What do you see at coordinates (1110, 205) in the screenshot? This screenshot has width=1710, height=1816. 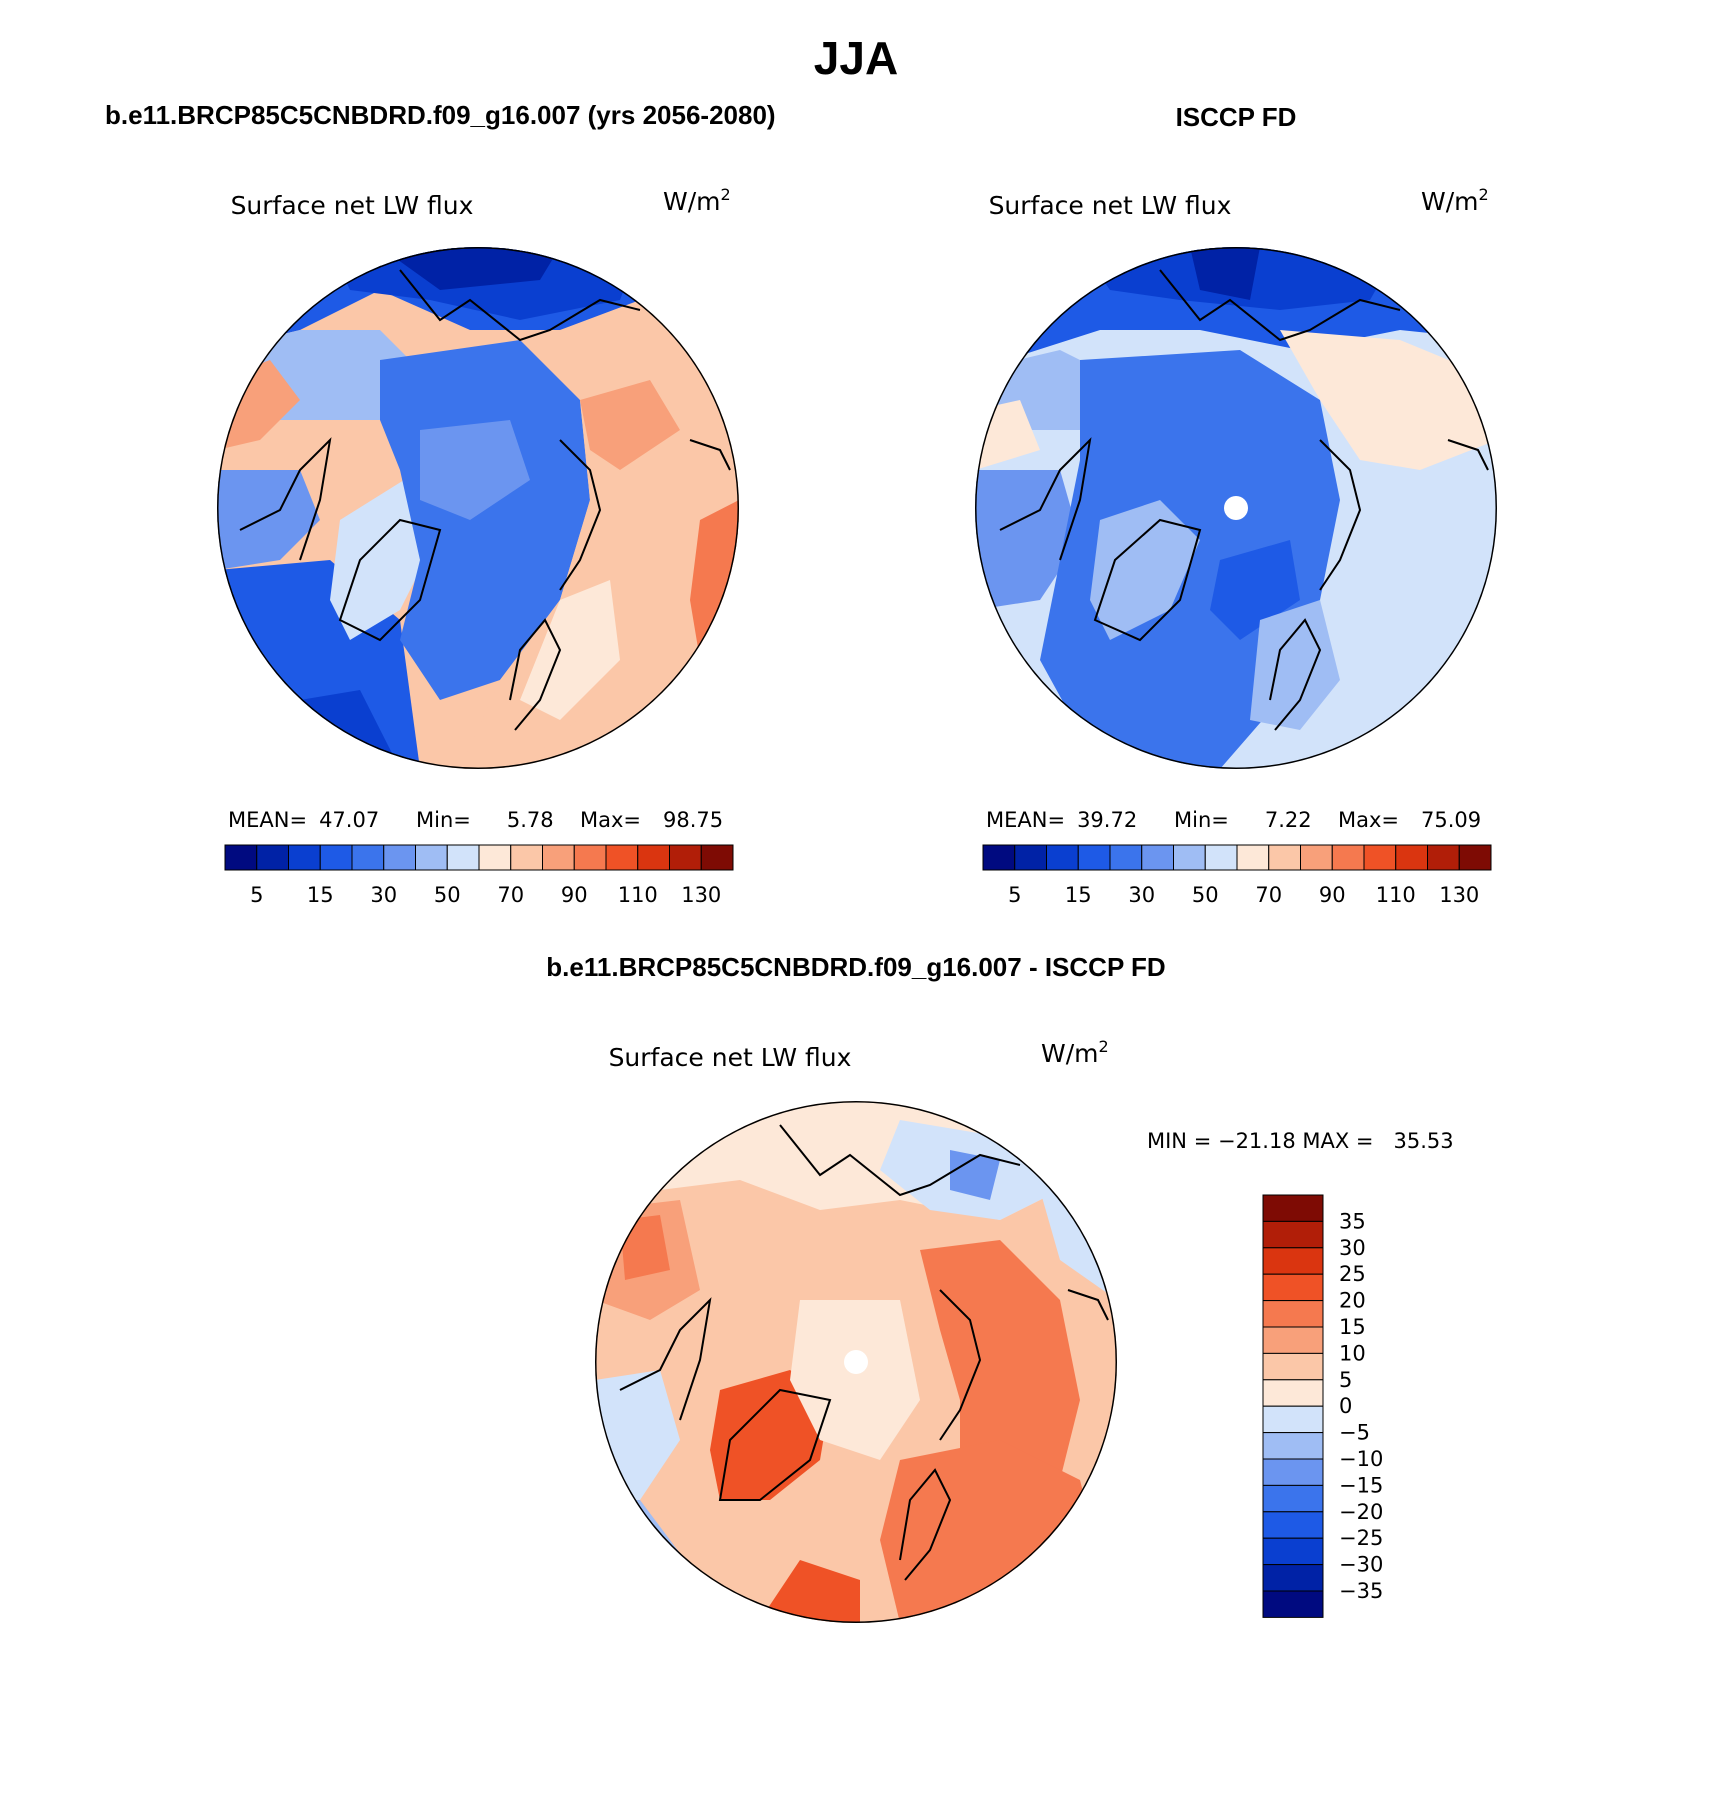 I see `obs-variable-label: Surface net LW flux` at bounding box center [1110, 205].